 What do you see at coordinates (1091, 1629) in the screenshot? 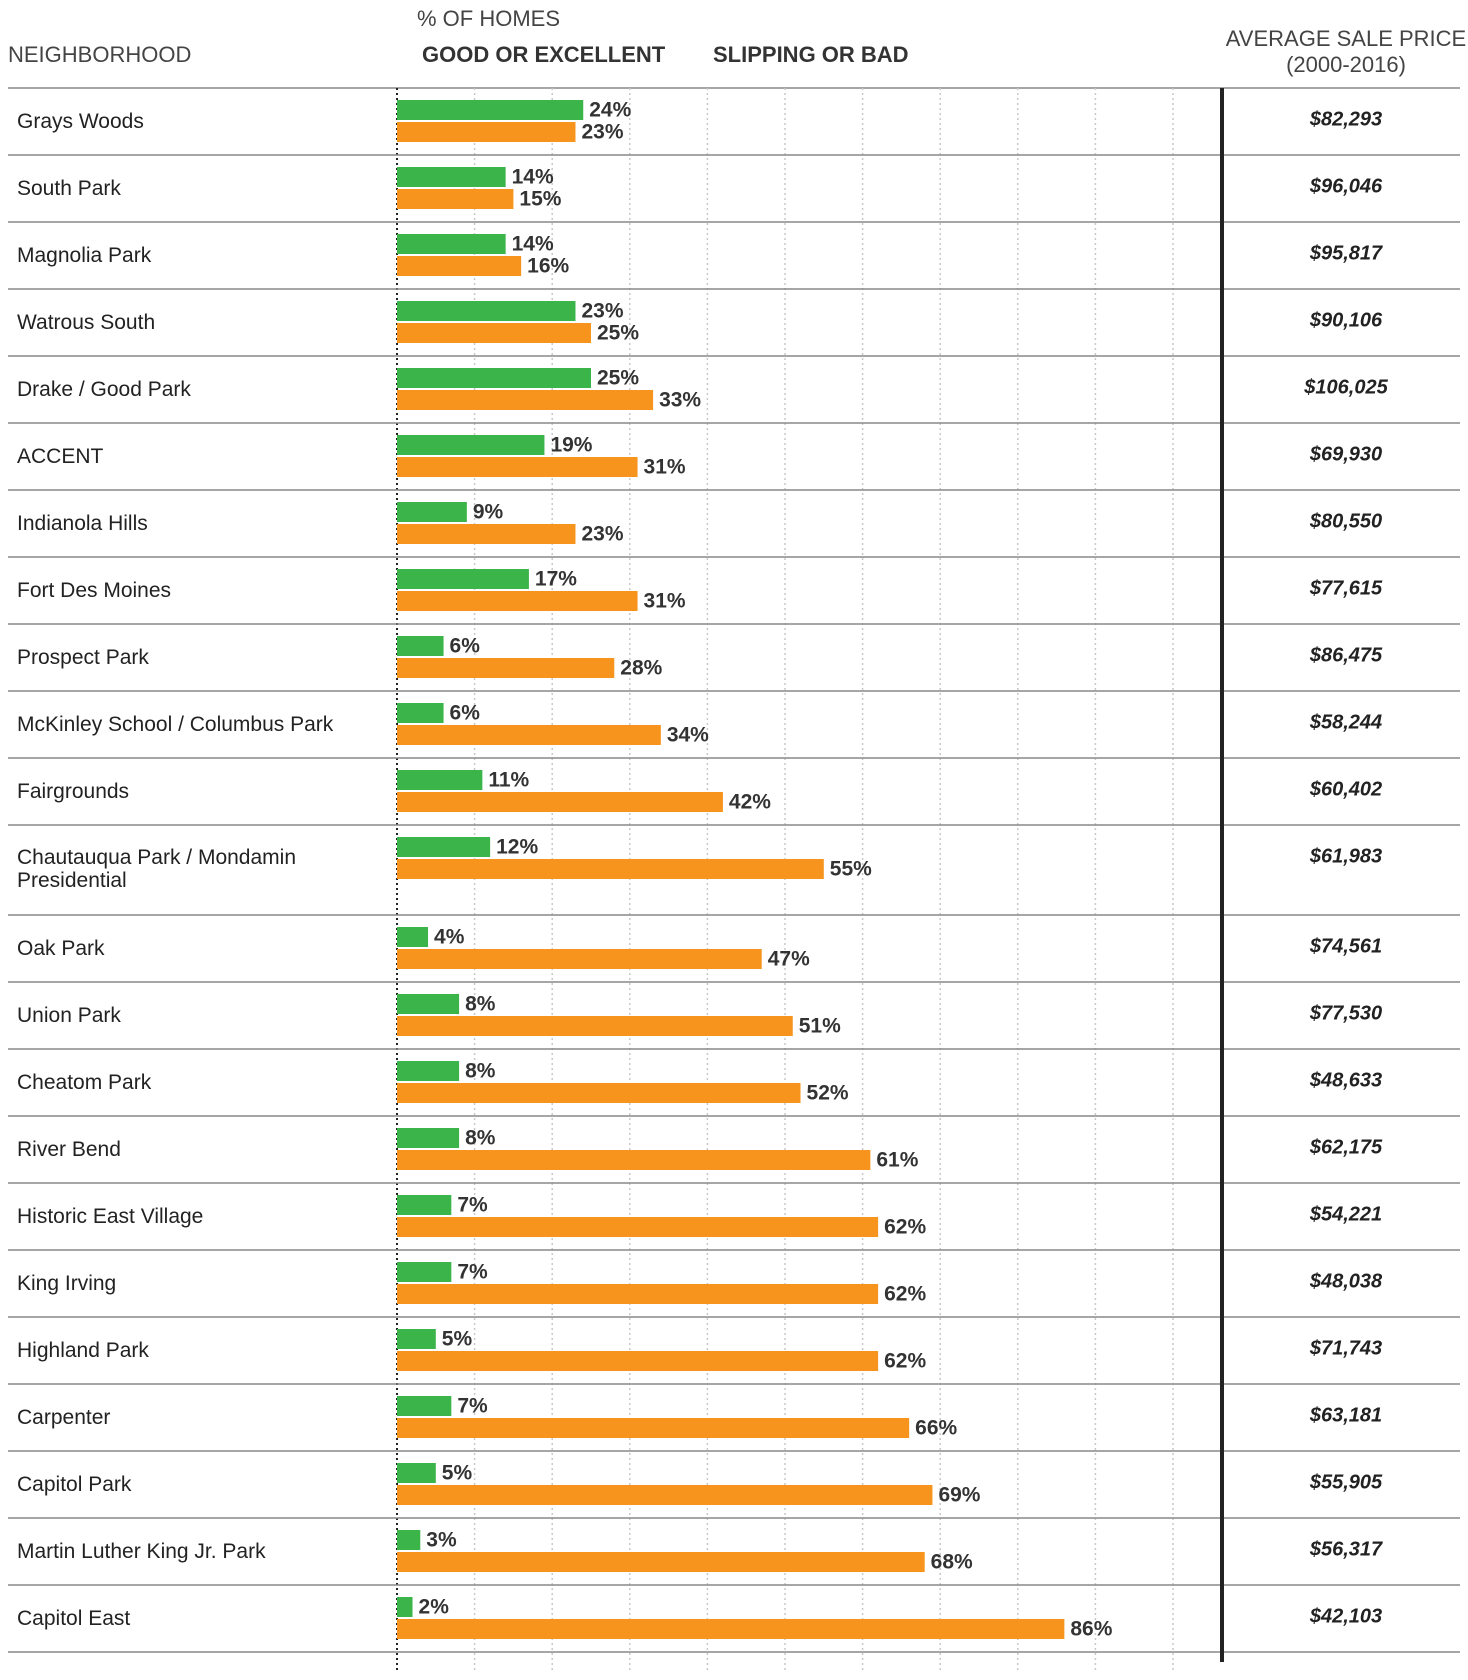
I see `value-label: 86%` at bounding box center [1091, 1629].